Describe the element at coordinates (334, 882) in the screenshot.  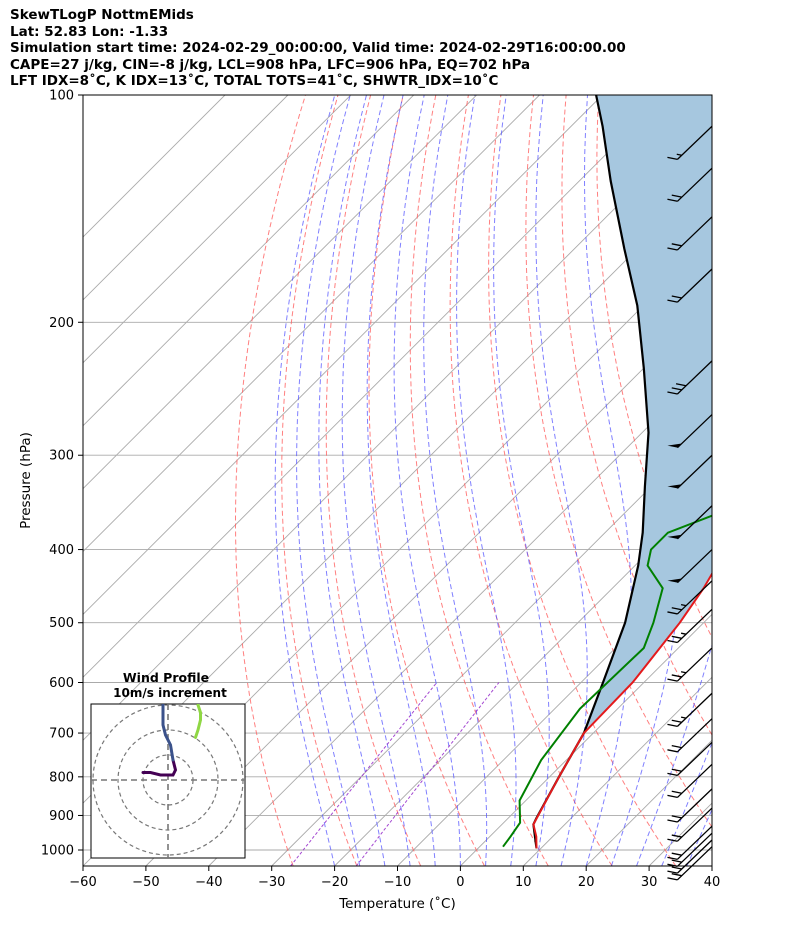
I see `x-tick-label: −20` at that location.